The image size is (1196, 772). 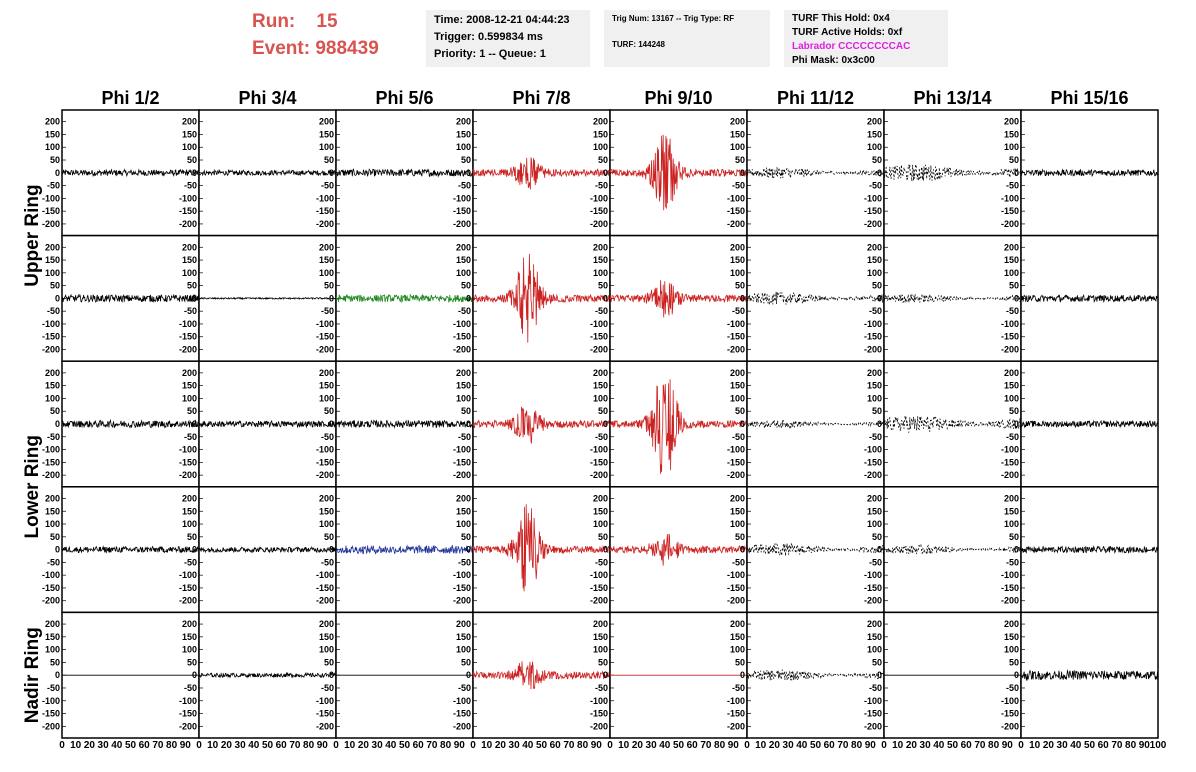 I want to click on row-label: Upper Ring, so click(x=32, y=235).